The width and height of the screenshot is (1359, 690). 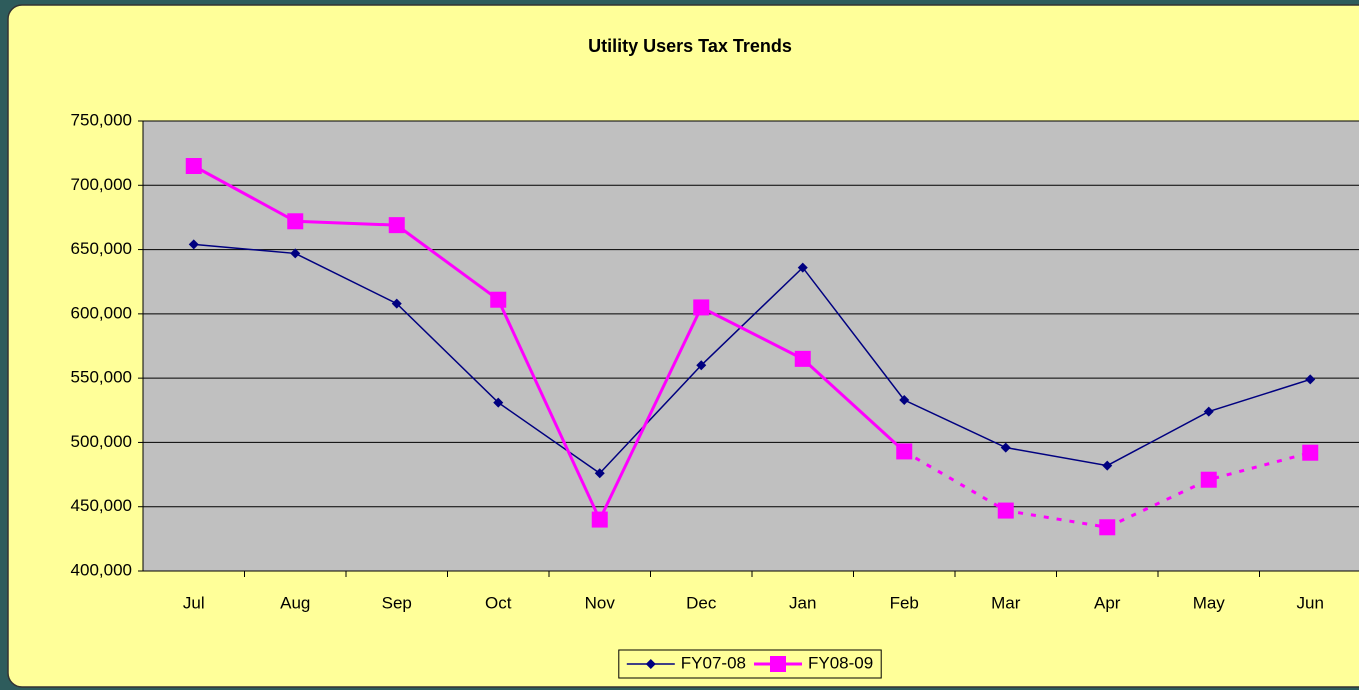 I want to click on x-tick-label: May, so click(x=1209, y=602).